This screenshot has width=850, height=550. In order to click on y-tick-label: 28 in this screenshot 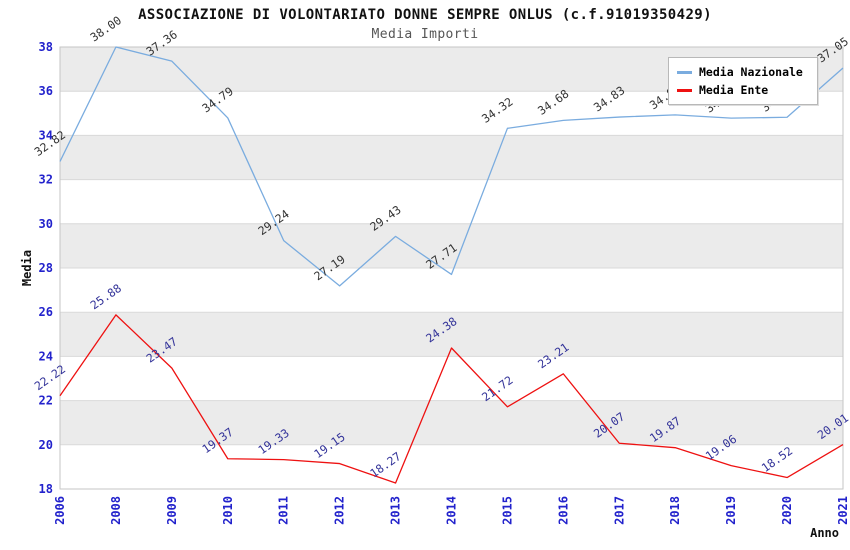, I will do `click(46, 268)`.